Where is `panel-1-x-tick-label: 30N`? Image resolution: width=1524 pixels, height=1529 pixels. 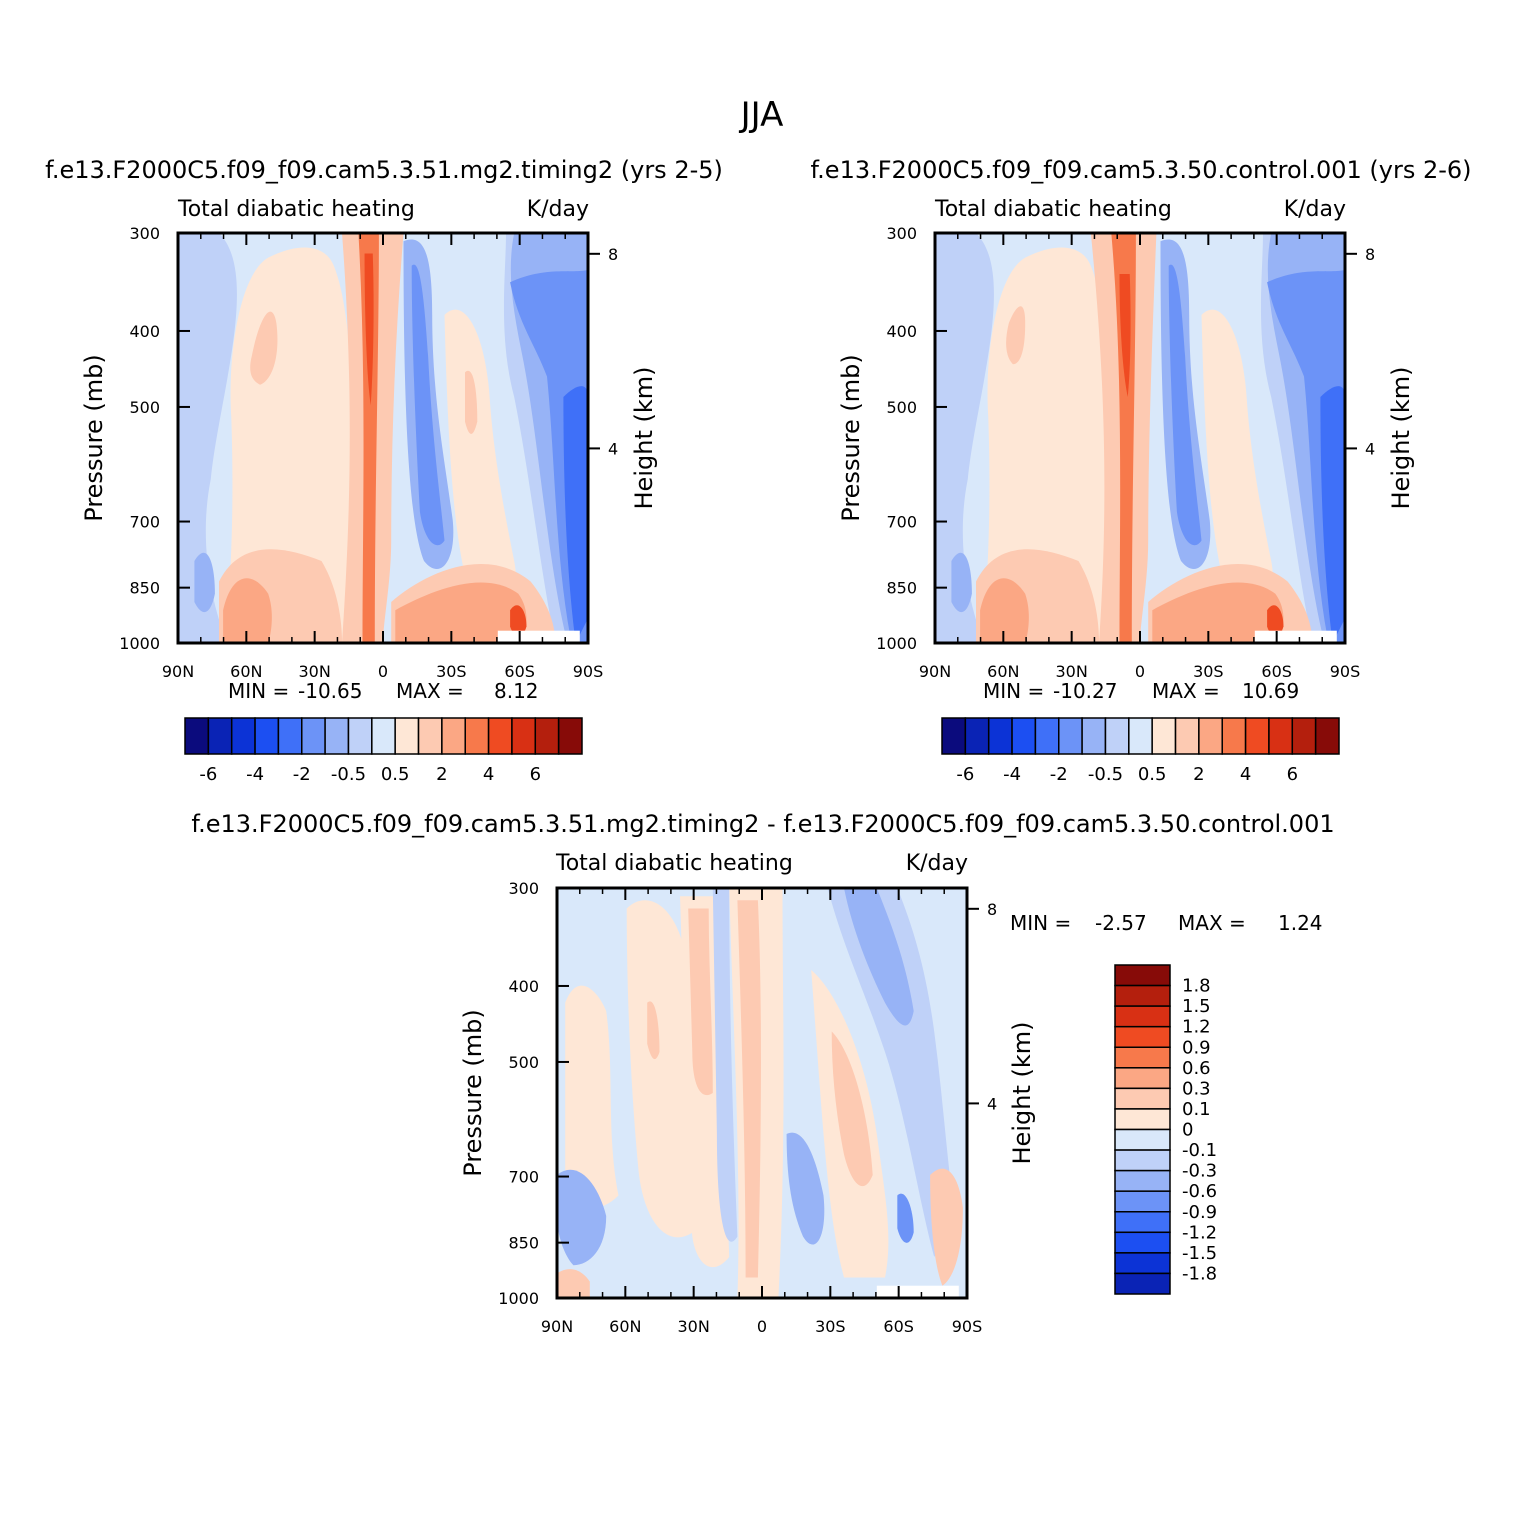
panel-1-x-tick-label: 30N is located at coordinates (315, 671).